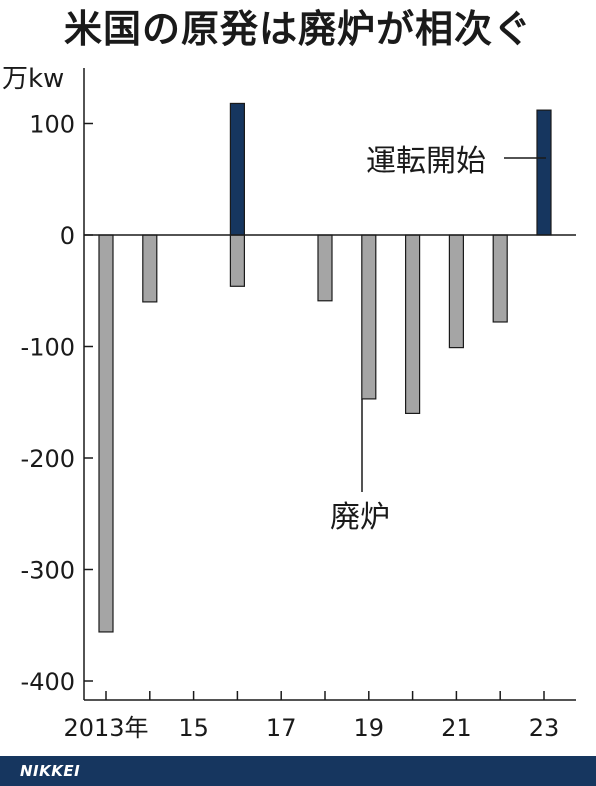 This screenshot has width=596, height=786. Describe the element at coordinates (298, 771) in the screenshot. I see `footer-bar: NIKKEI` at that location.